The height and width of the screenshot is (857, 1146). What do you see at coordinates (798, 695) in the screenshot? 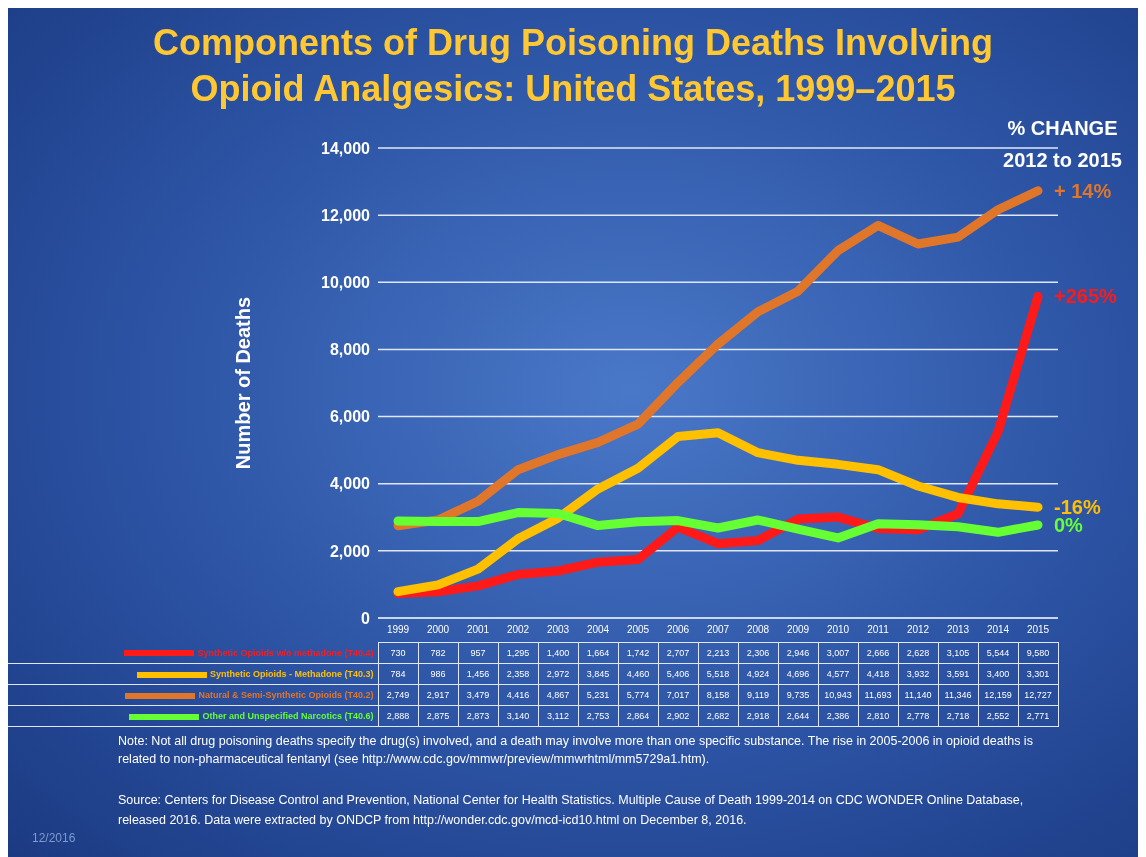
I see `data-label: 9,735` at bounding box center [798, 695].